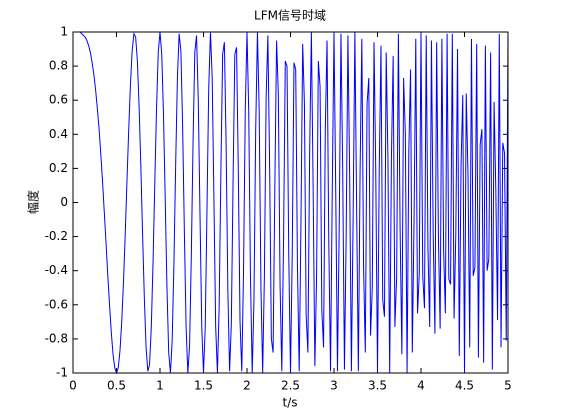 The height and width of the screenshot is (420, 561). Describe the element at coordinates (377, 386) in the screenshot. I see `x-tick-label: 3.5` at that location.